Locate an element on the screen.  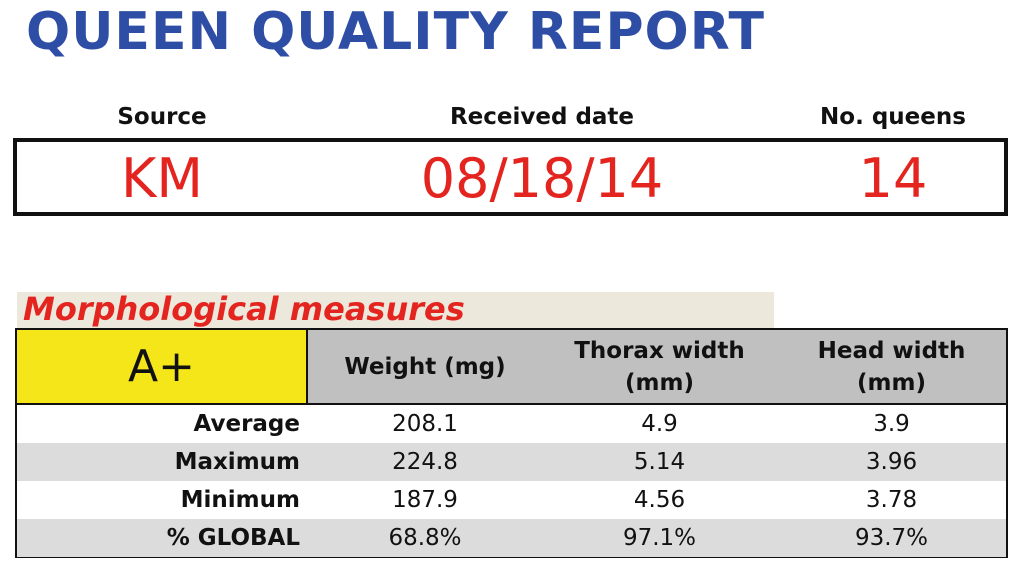
table-cell: 3.9 is located at coordinates (891, 424).